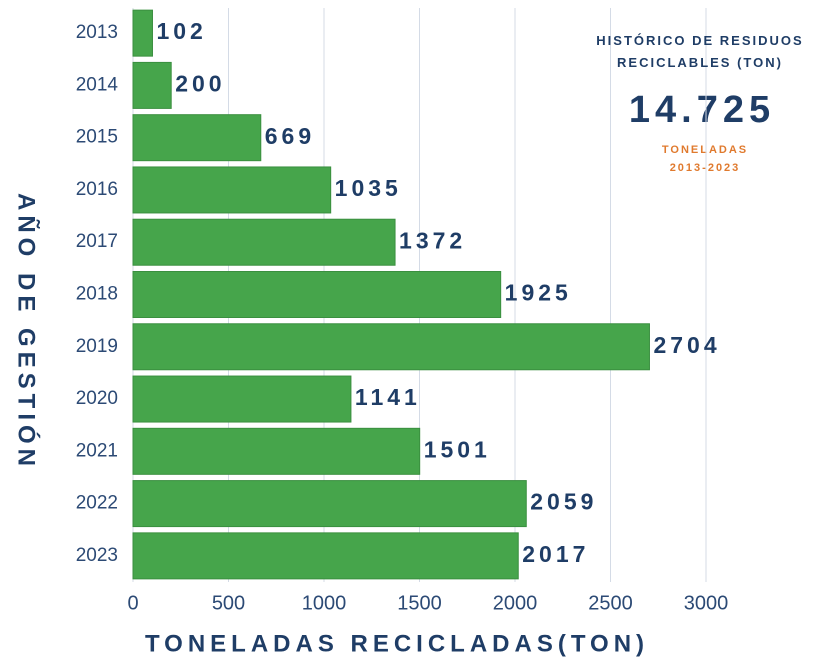 This screenshot has height=670, width=829. Describe the element at coordinates (181, 31) in the screenshot. I see `value-label: 102` at that location.